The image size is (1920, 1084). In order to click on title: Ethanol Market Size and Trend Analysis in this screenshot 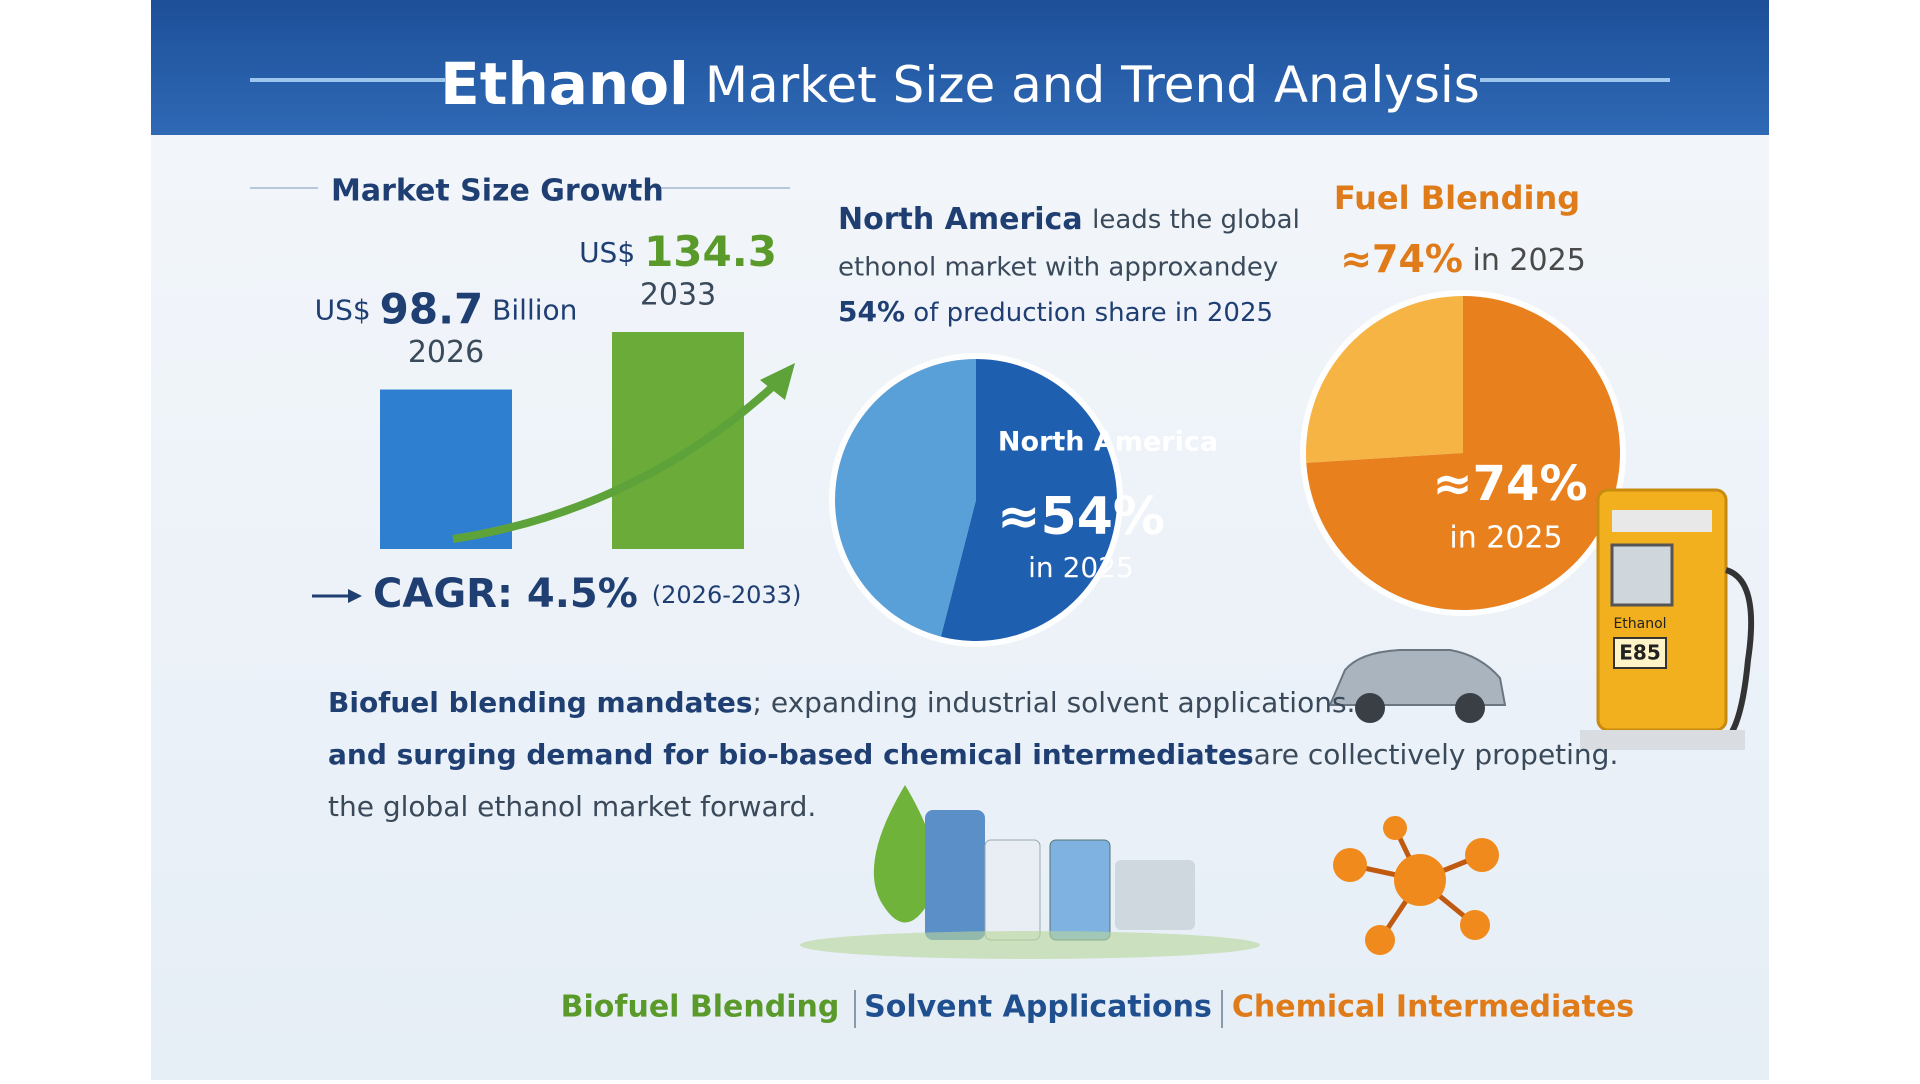, I will do `click(960, 84)`.